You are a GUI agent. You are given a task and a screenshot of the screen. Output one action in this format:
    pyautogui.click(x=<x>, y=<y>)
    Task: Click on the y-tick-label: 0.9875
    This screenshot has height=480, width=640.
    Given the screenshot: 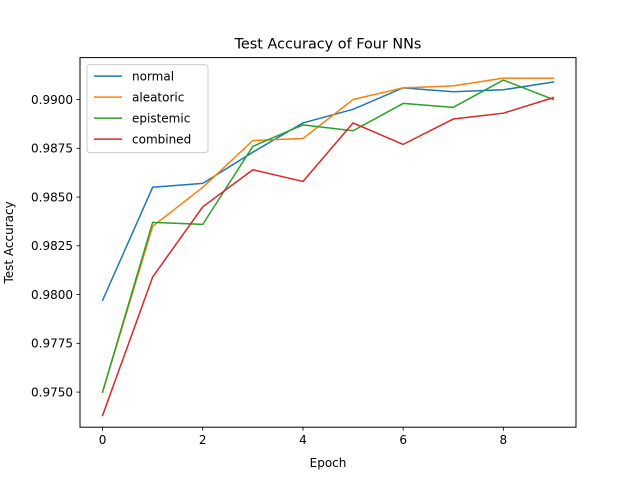 What is the action you would take?
    pyautogui.click(x=52, y=149)
    